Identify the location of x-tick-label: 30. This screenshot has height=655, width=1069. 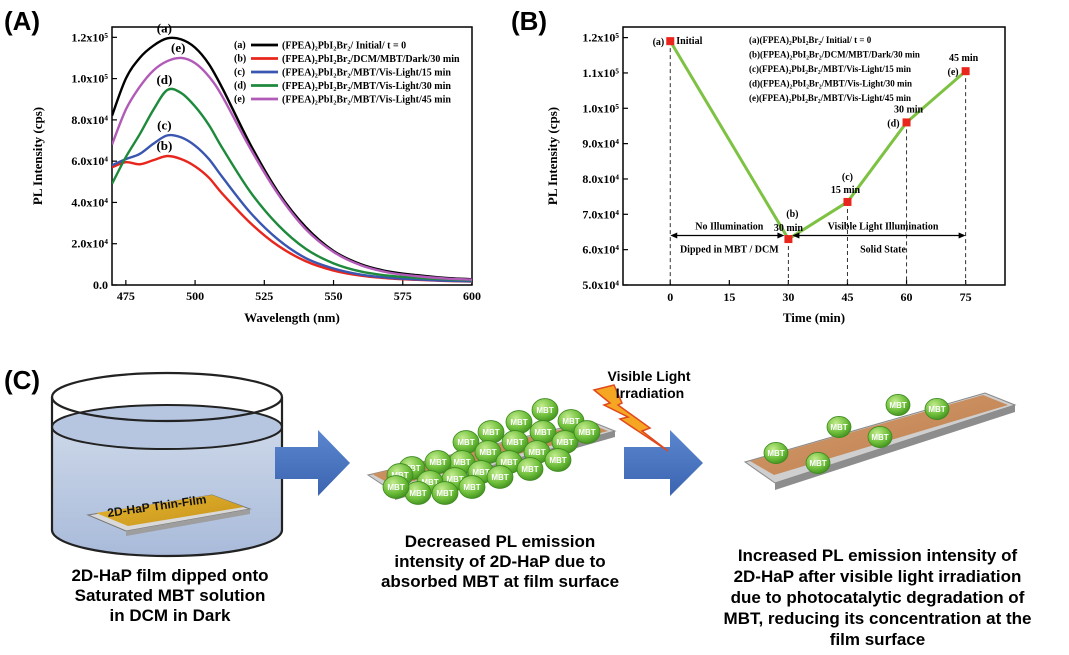
(788, 297).